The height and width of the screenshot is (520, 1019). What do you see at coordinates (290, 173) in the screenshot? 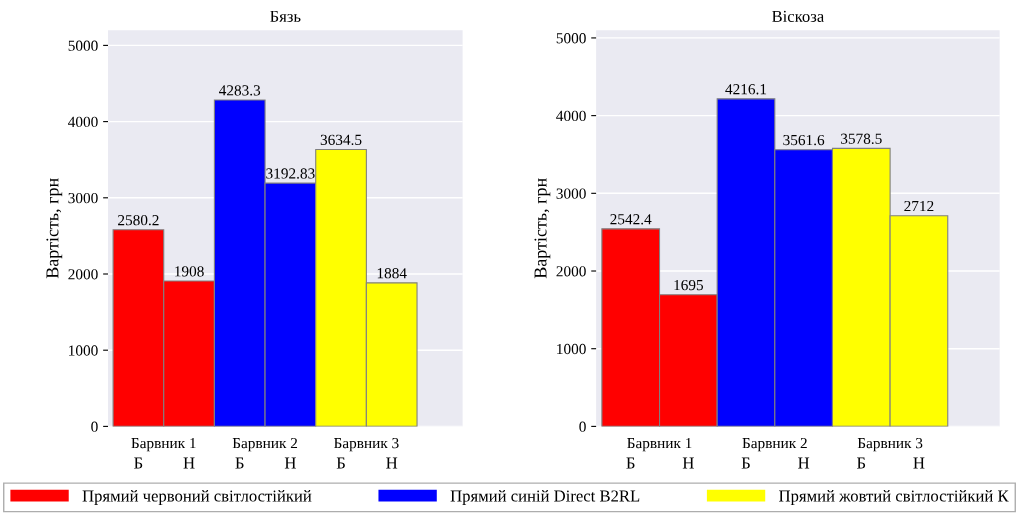
I see `data-label: 3192.83` at bounding box center [290, 173].